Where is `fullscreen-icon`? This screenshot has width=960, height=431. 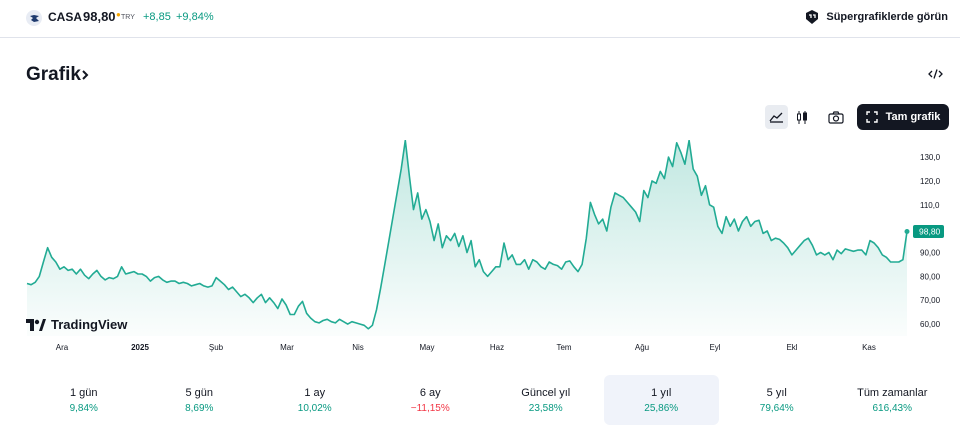
fullscreen-icon is located at coordinates (871, 117).